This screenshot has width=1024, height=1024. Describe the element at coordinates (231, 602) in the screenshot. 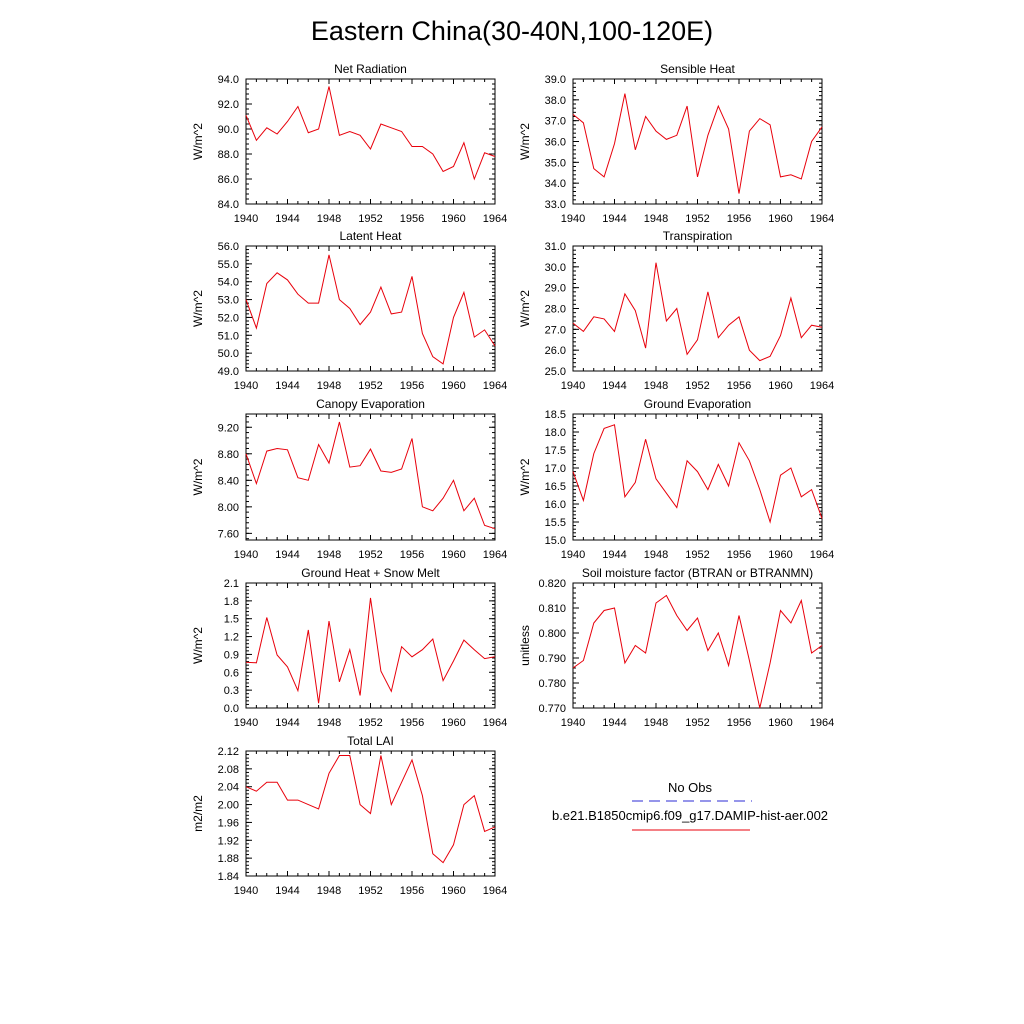

I see `y-tick-label: 1.8` at that location.